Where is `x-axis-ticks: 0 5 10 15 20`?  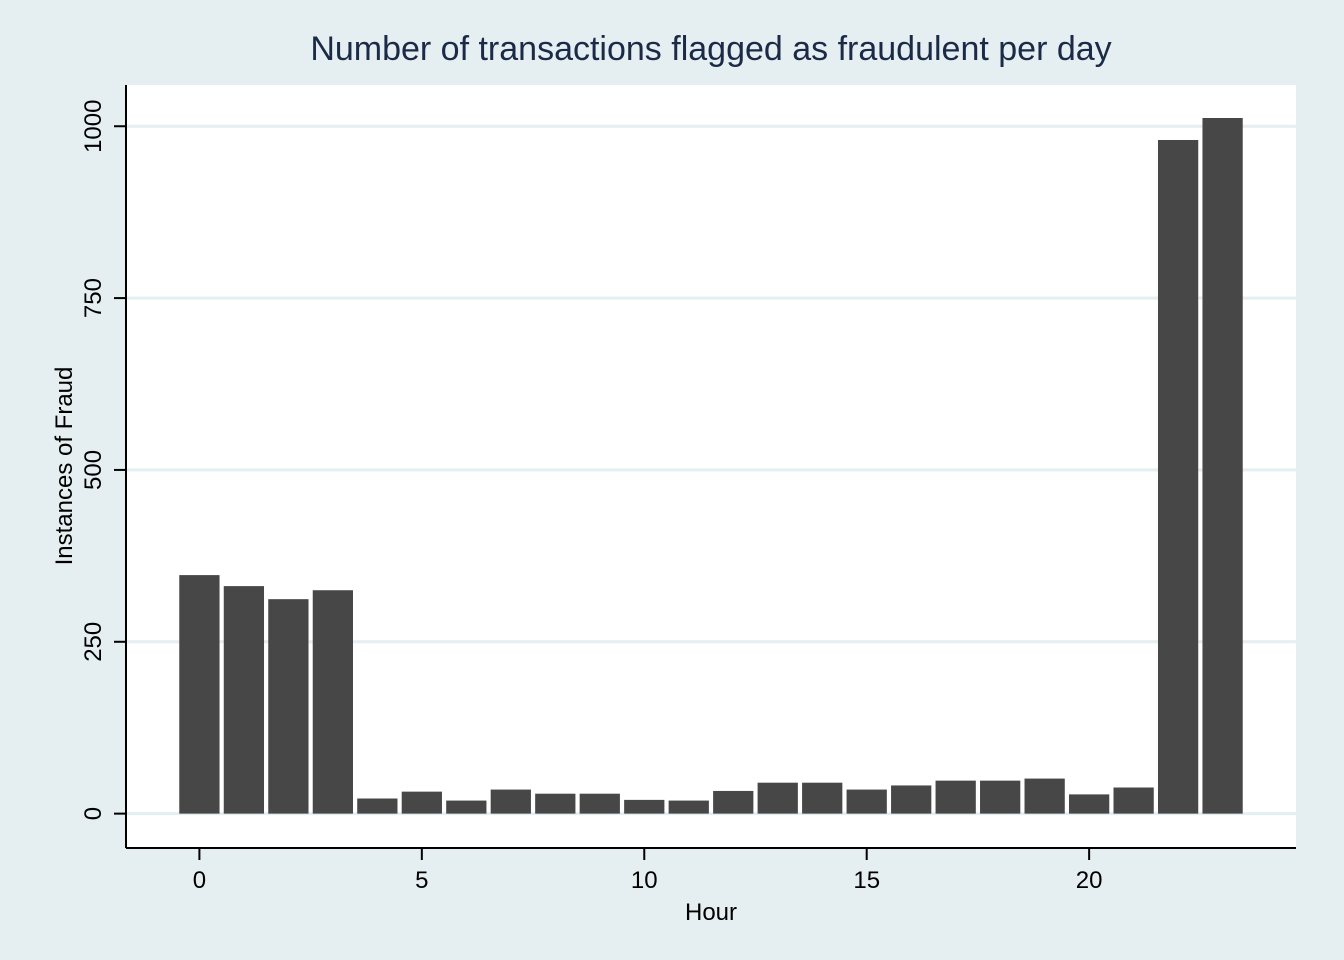
x-axis-ticks: 0 5 10 15 20 is located at coordinates (648, 871).